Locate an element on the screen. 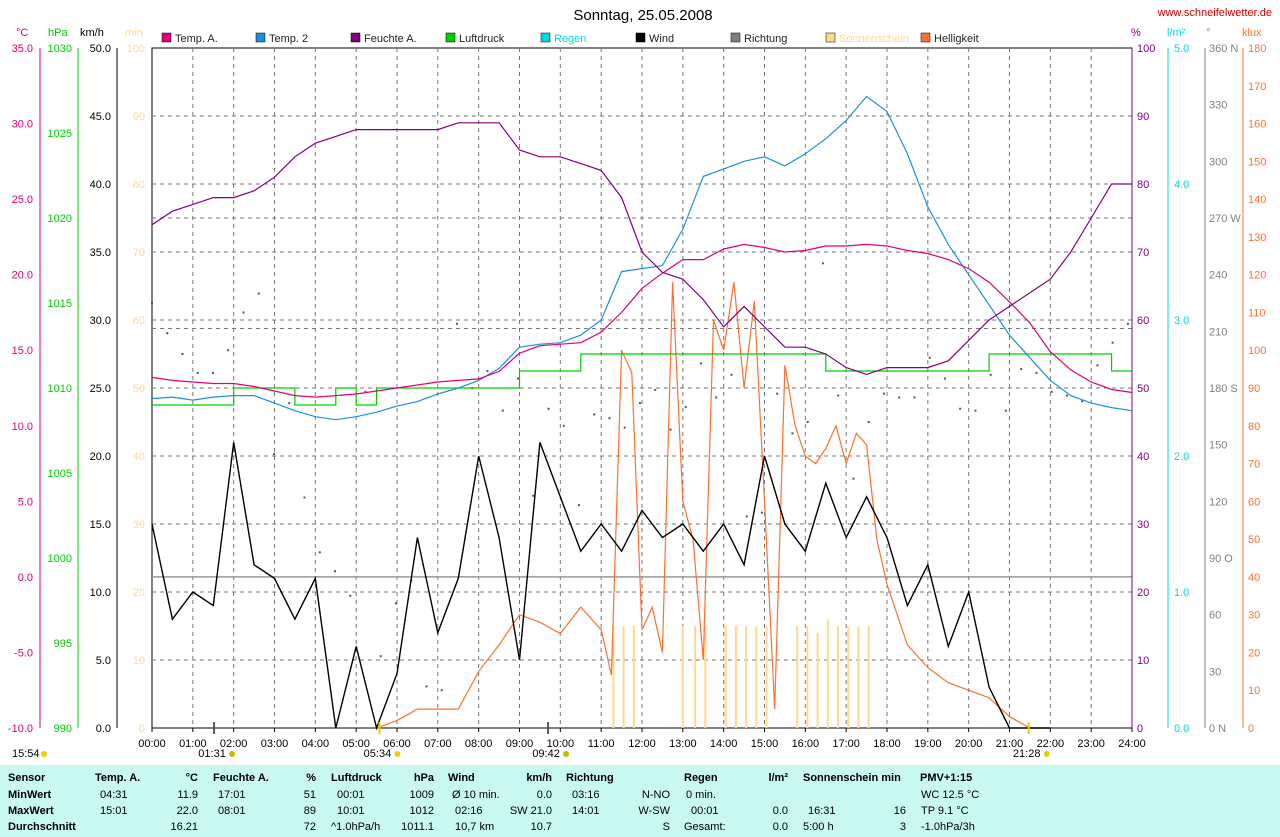 This screenshot has width=1280, height=837. x-tick-label: 10:00 is located at coordinates (561, 744).